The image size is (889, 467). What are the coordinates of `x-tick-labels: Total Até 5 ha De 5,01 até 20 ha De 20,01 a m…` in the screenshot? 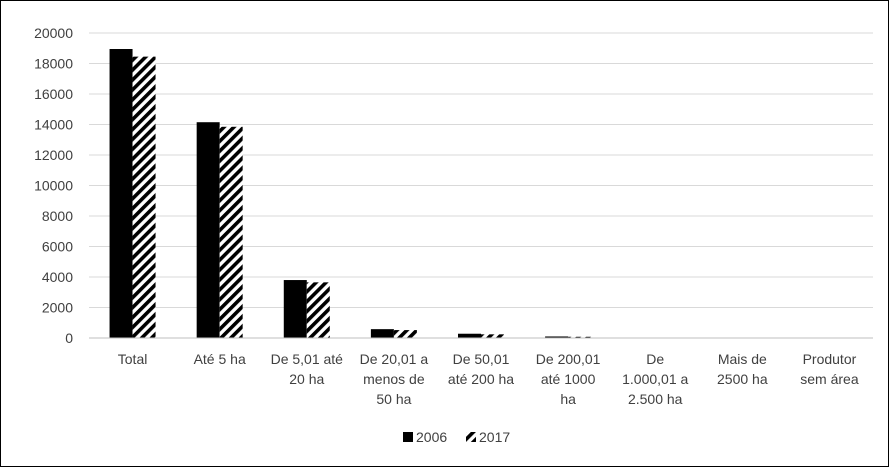 It's located at (488, 379).